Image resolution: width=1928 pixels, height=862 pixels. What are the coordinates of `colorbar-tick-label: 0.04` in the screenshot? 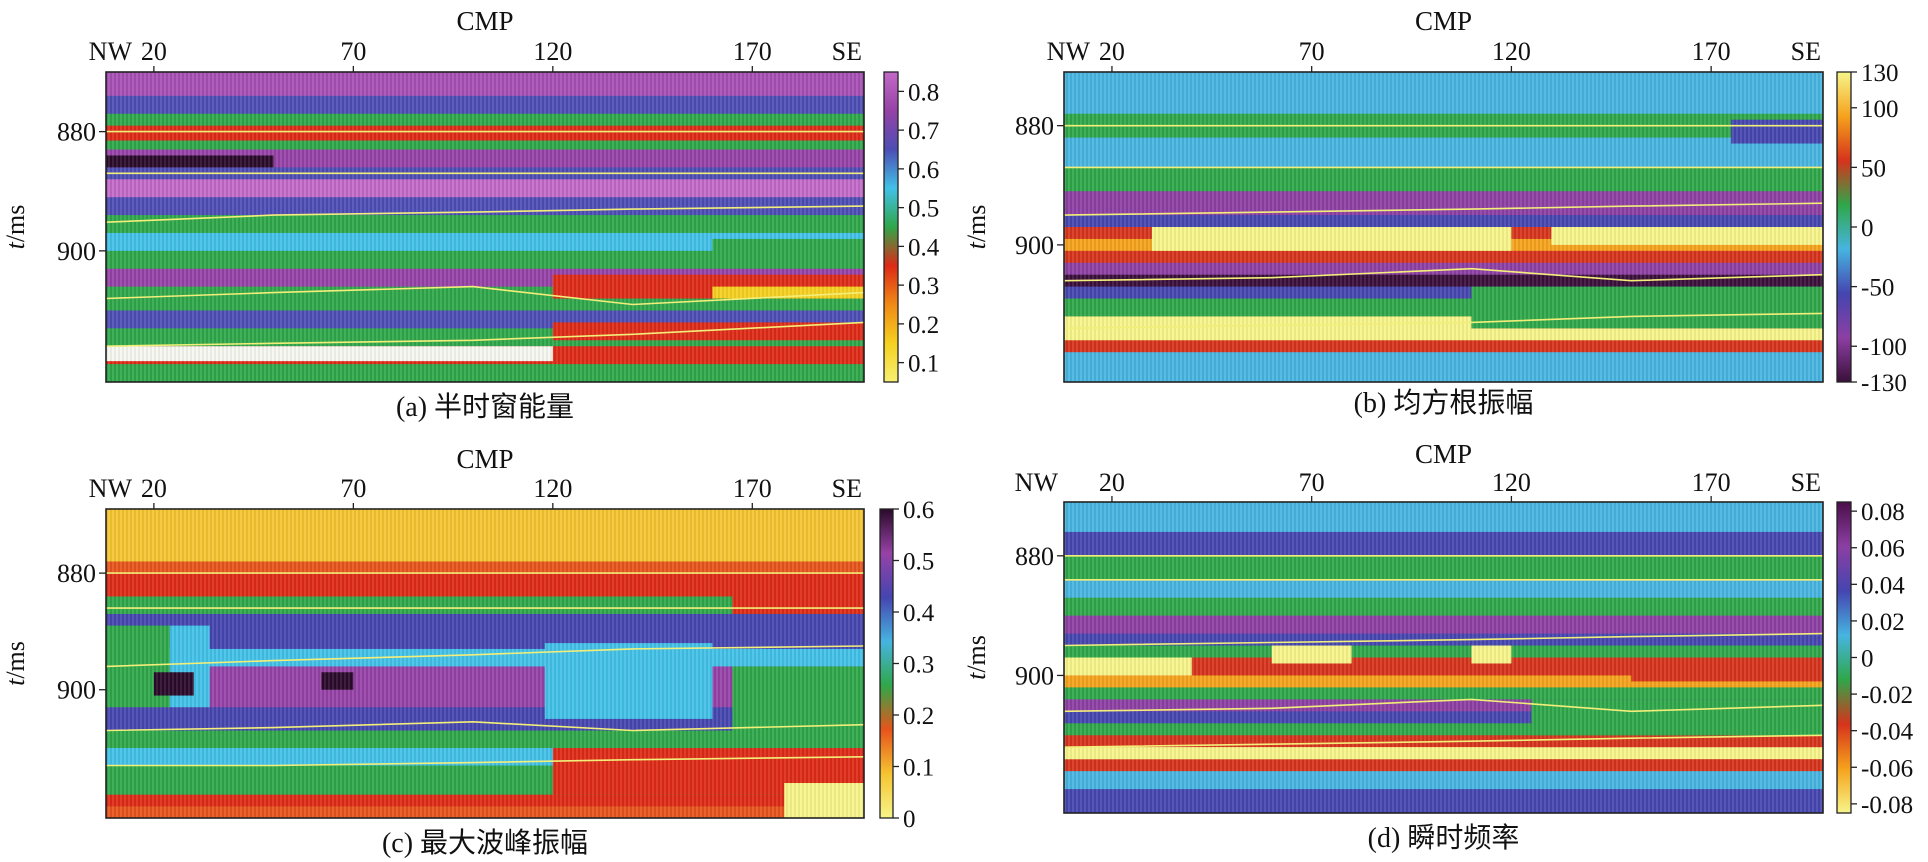 It's located at (1883, 585).